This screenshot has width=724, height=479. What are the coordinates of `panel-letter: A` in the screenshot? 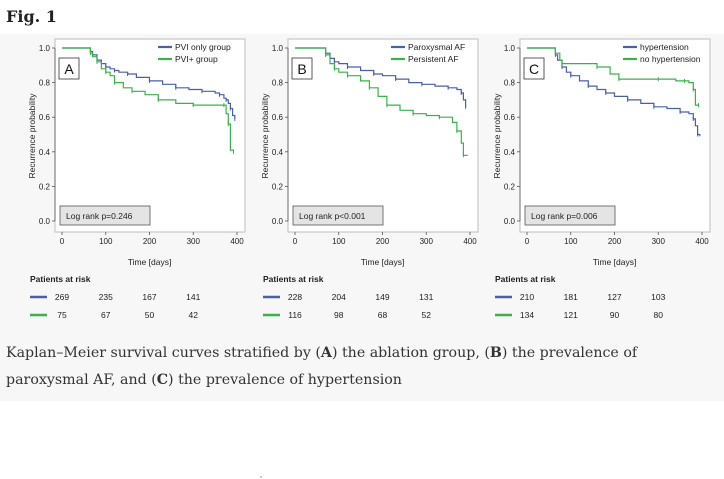 It's located at (69, 69).